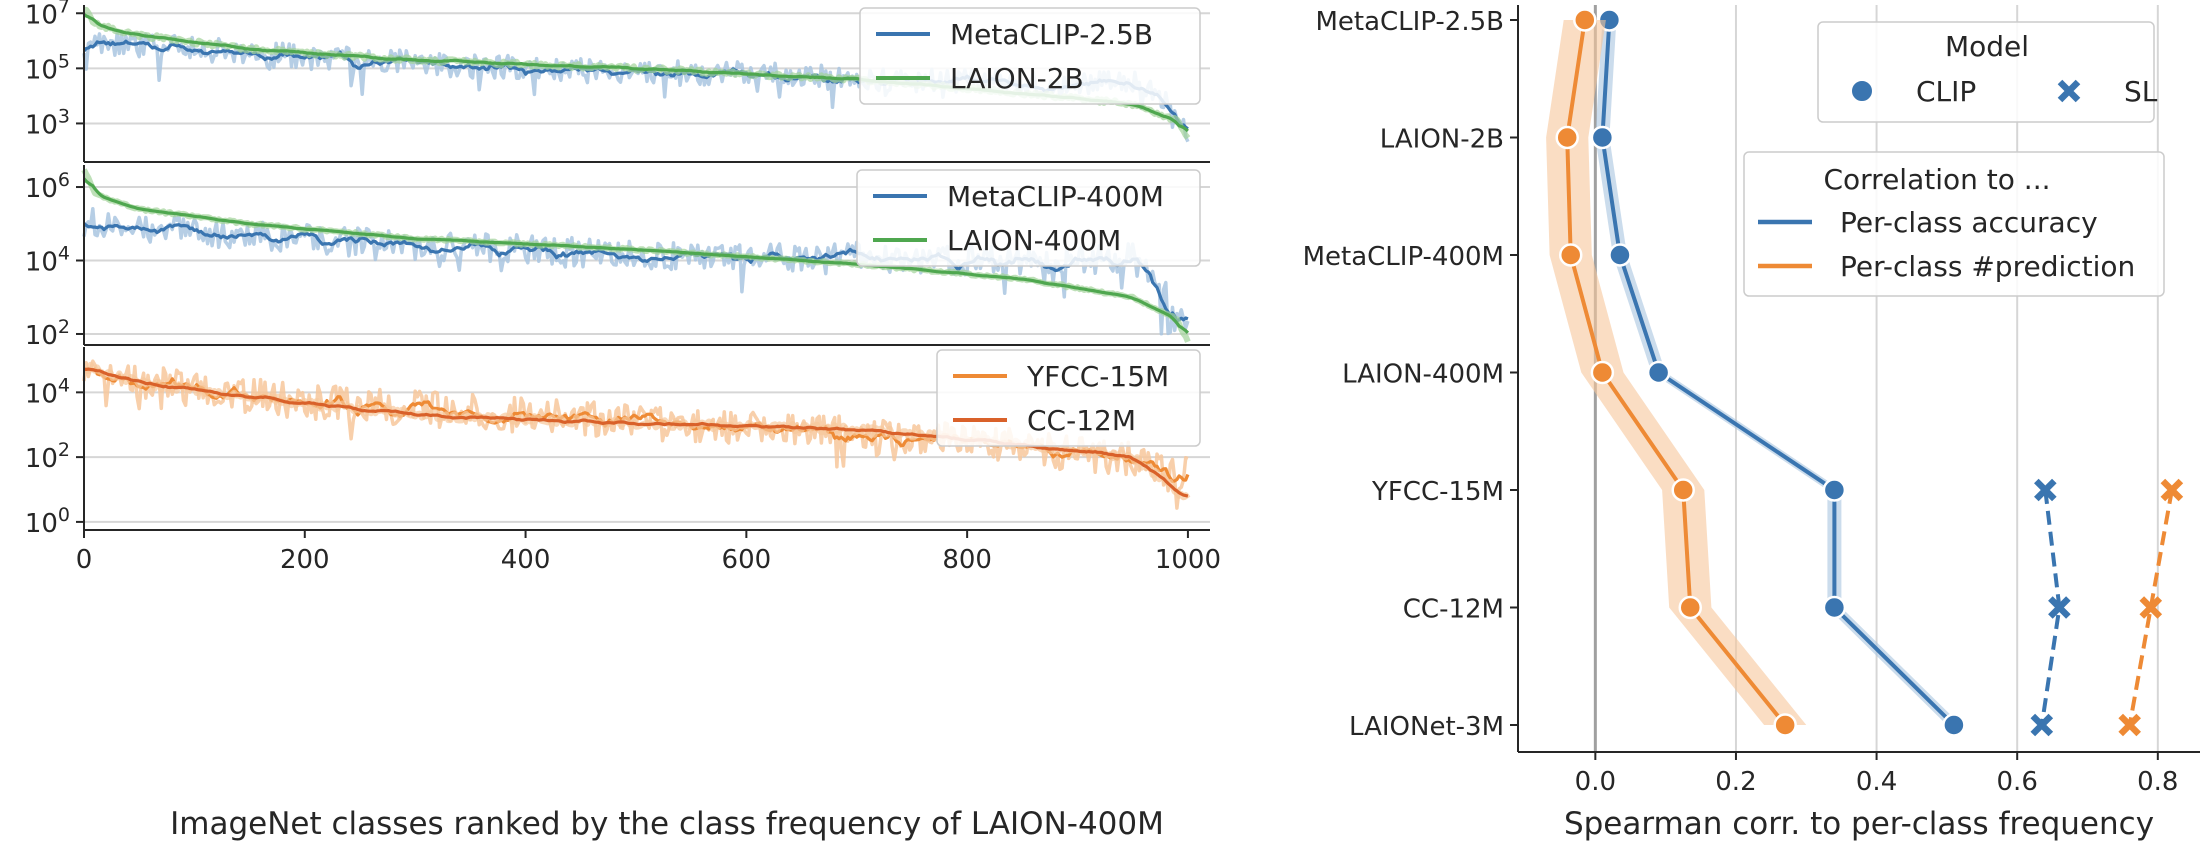 This screenshot has width=2200, height=842. Describe the element at coordinates (1081, 420) in the screenshot. I see `legend-label: CC-12M` at that location.